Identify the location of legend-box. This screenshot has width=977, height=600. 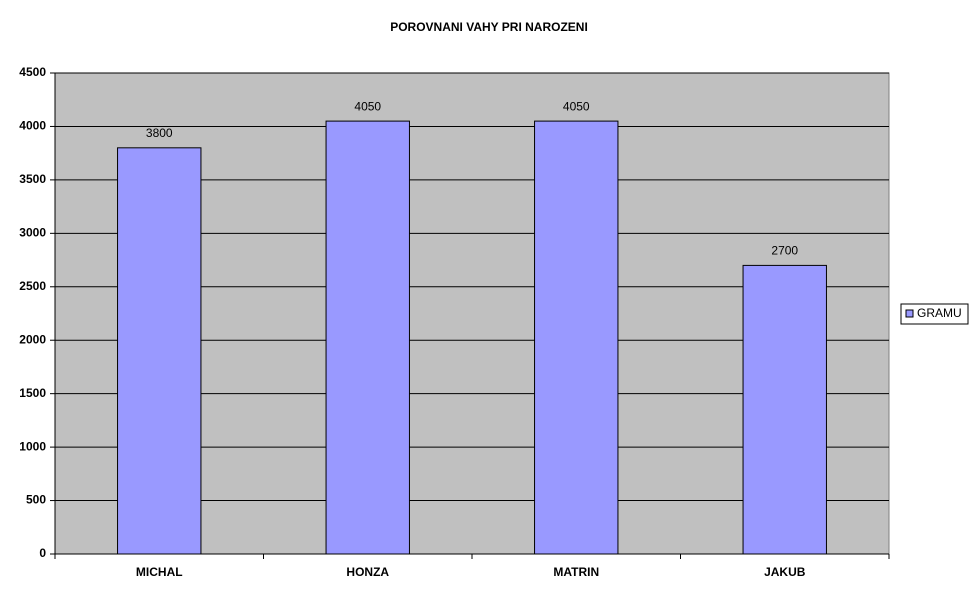
(934, 314).